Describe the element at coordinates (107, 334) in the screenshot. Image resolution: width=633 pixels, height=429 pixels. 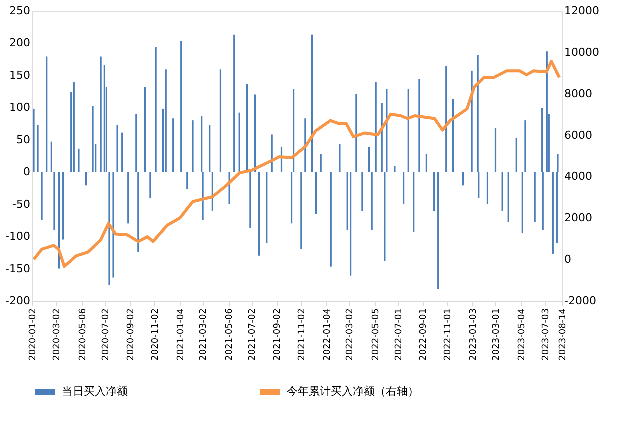
I see `x-tick-label: 2020-07-02` at that location.